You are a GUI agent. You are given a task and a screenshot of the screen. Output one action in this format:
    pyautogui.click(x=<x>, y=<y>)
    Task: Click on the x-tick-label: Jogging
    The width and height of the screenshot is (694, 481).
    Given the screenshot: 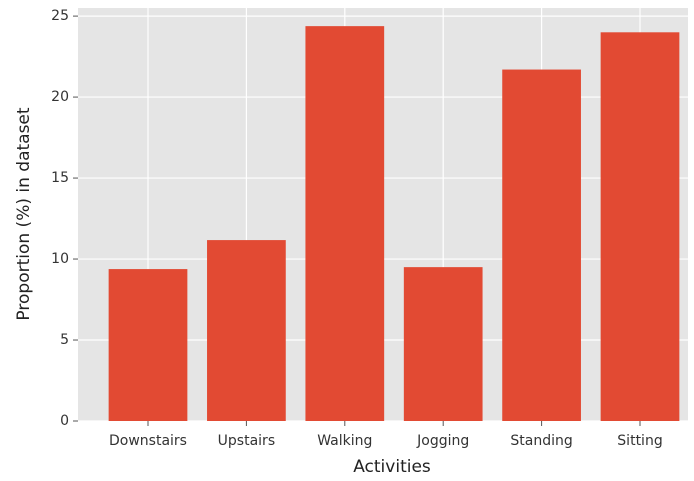 What is the action you would take?
    pyautogui.click(x=442, y=441)
    